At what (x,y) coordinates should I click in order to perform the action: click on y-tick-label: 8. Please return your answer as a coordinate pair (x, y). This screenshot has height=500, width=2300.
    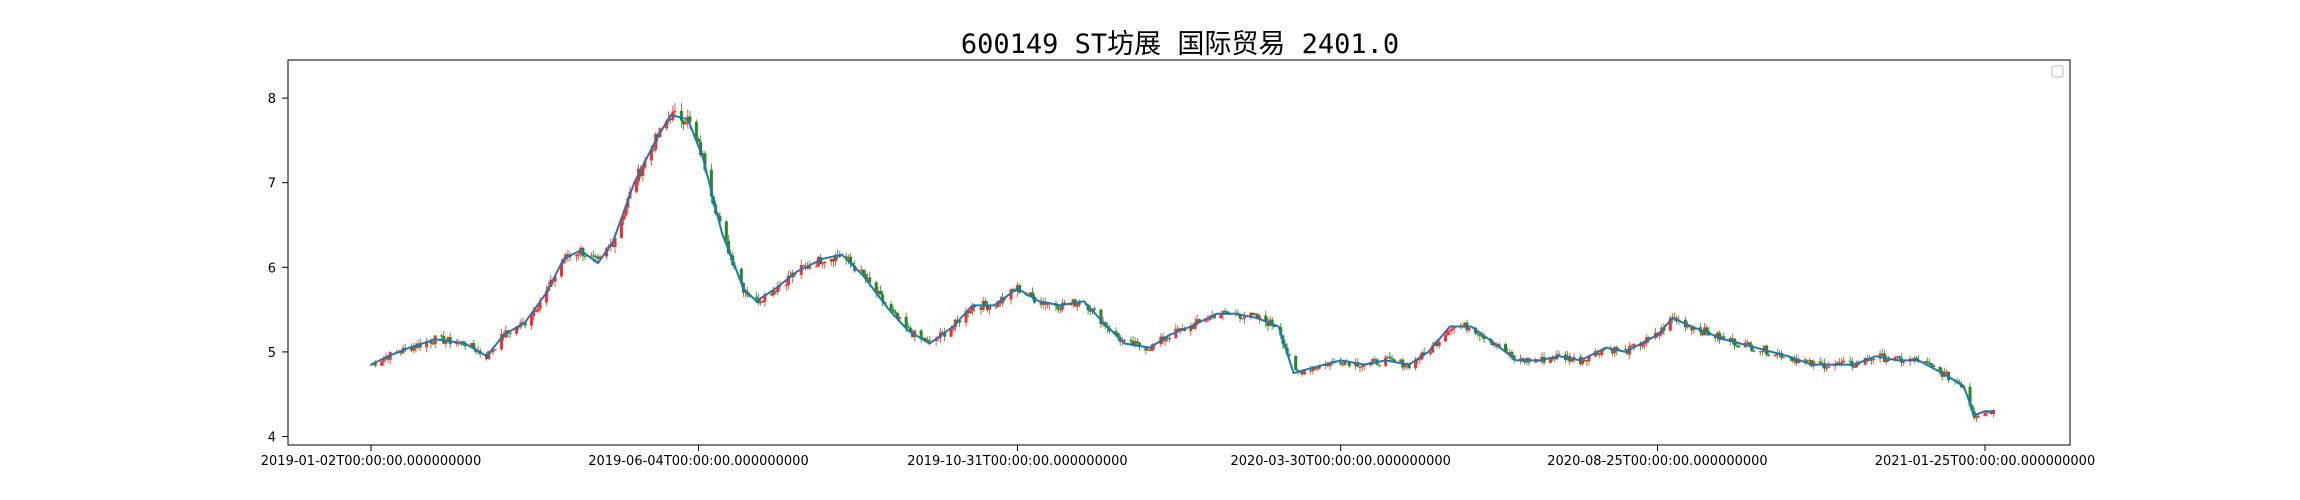
    Looking at the image, I should click on (272, 99).